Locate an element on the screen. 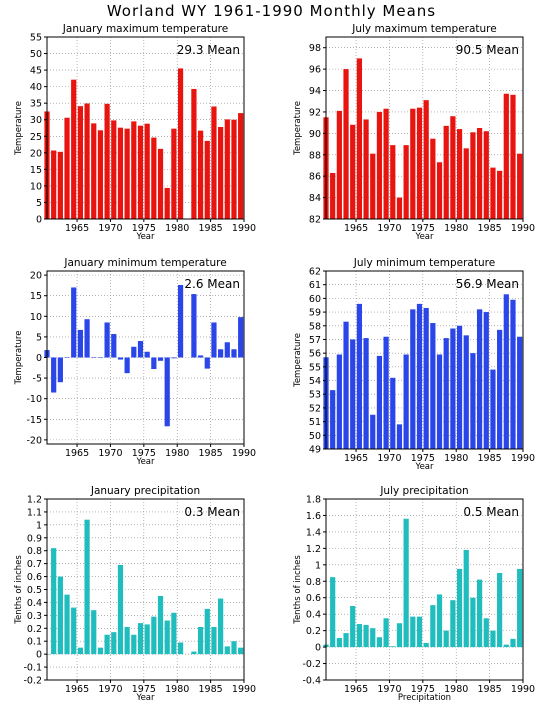 This screenshot has width=543, height=711. y-tick-label: 35 is located at coordinates (36, 104).